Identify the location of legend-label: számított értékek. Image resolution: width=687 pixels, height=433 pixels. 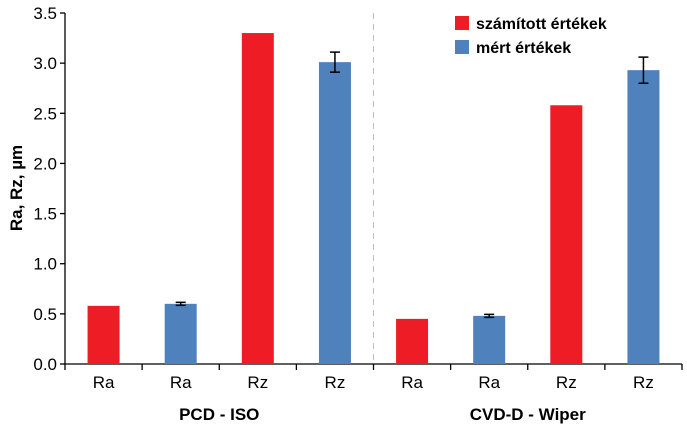
(541, 24).